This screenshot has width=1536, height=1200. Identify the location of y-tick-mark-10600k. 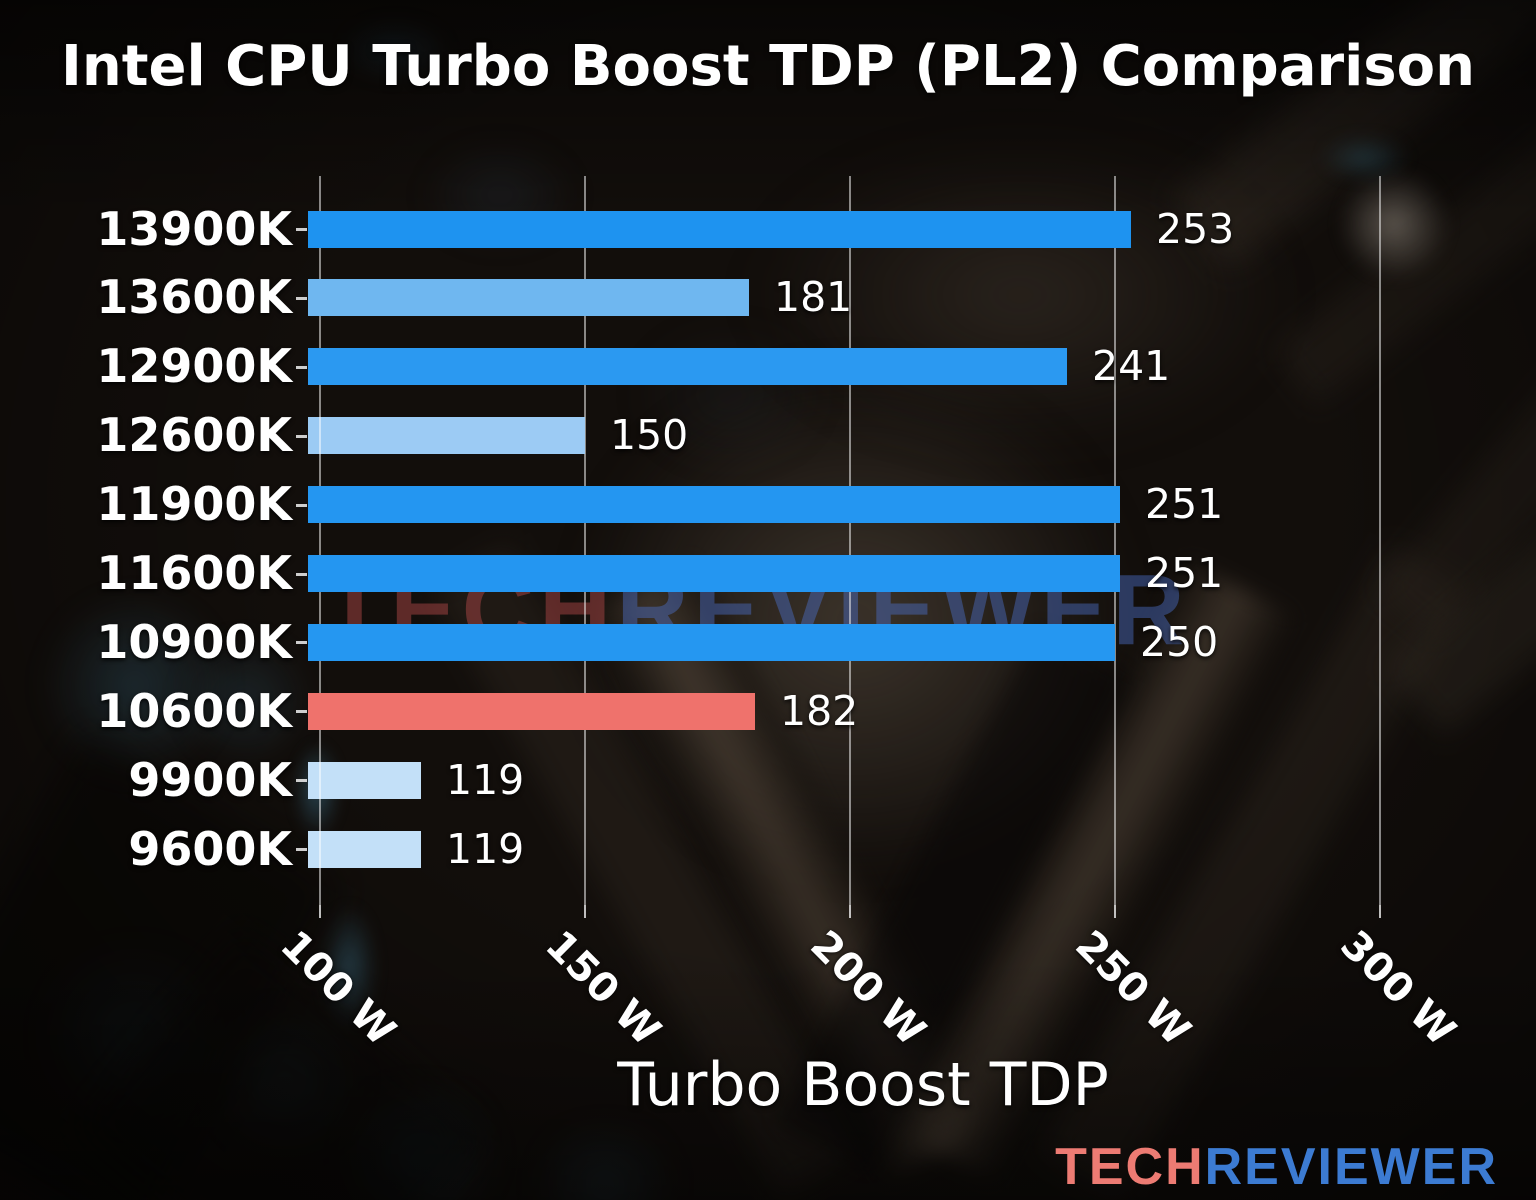
(301, 711).